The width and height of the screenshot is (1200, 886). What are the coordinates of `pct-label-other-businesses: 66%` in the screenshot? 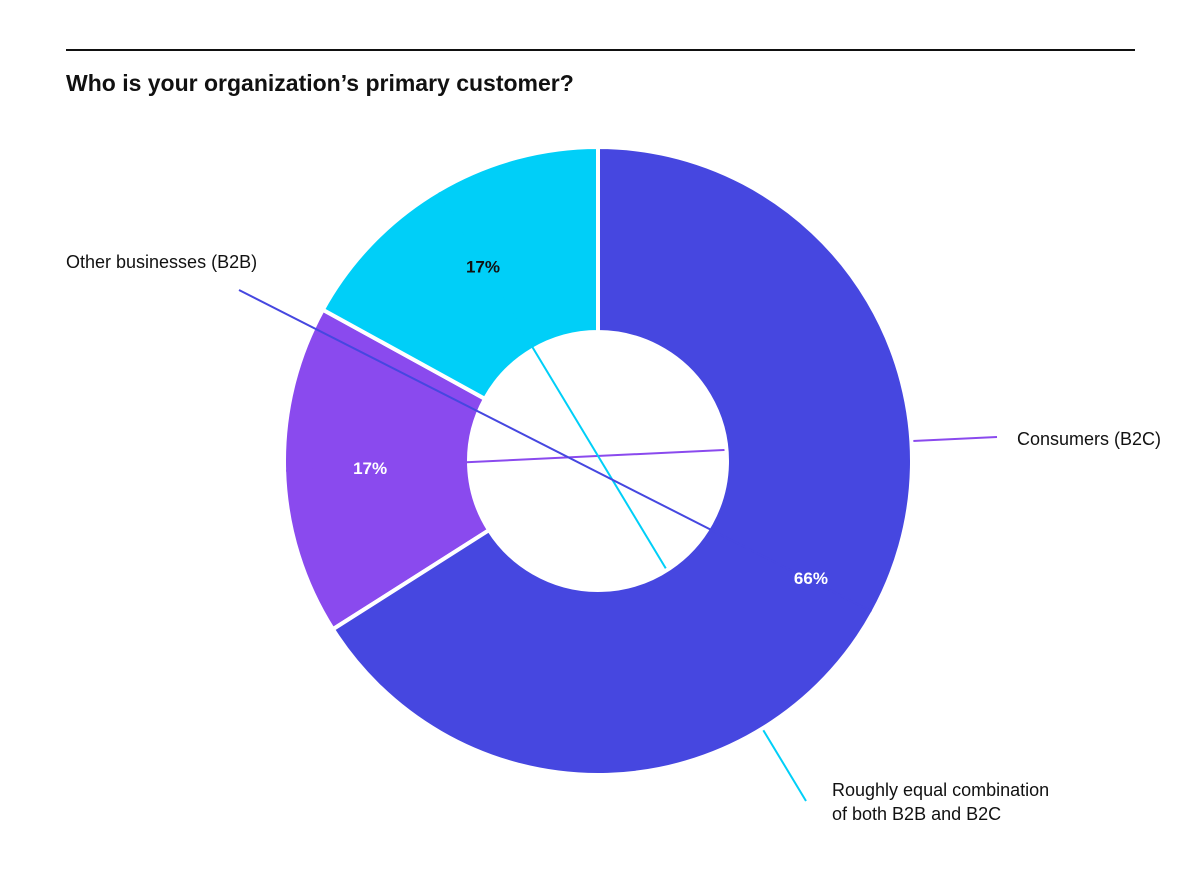 It's located at (811, 578).